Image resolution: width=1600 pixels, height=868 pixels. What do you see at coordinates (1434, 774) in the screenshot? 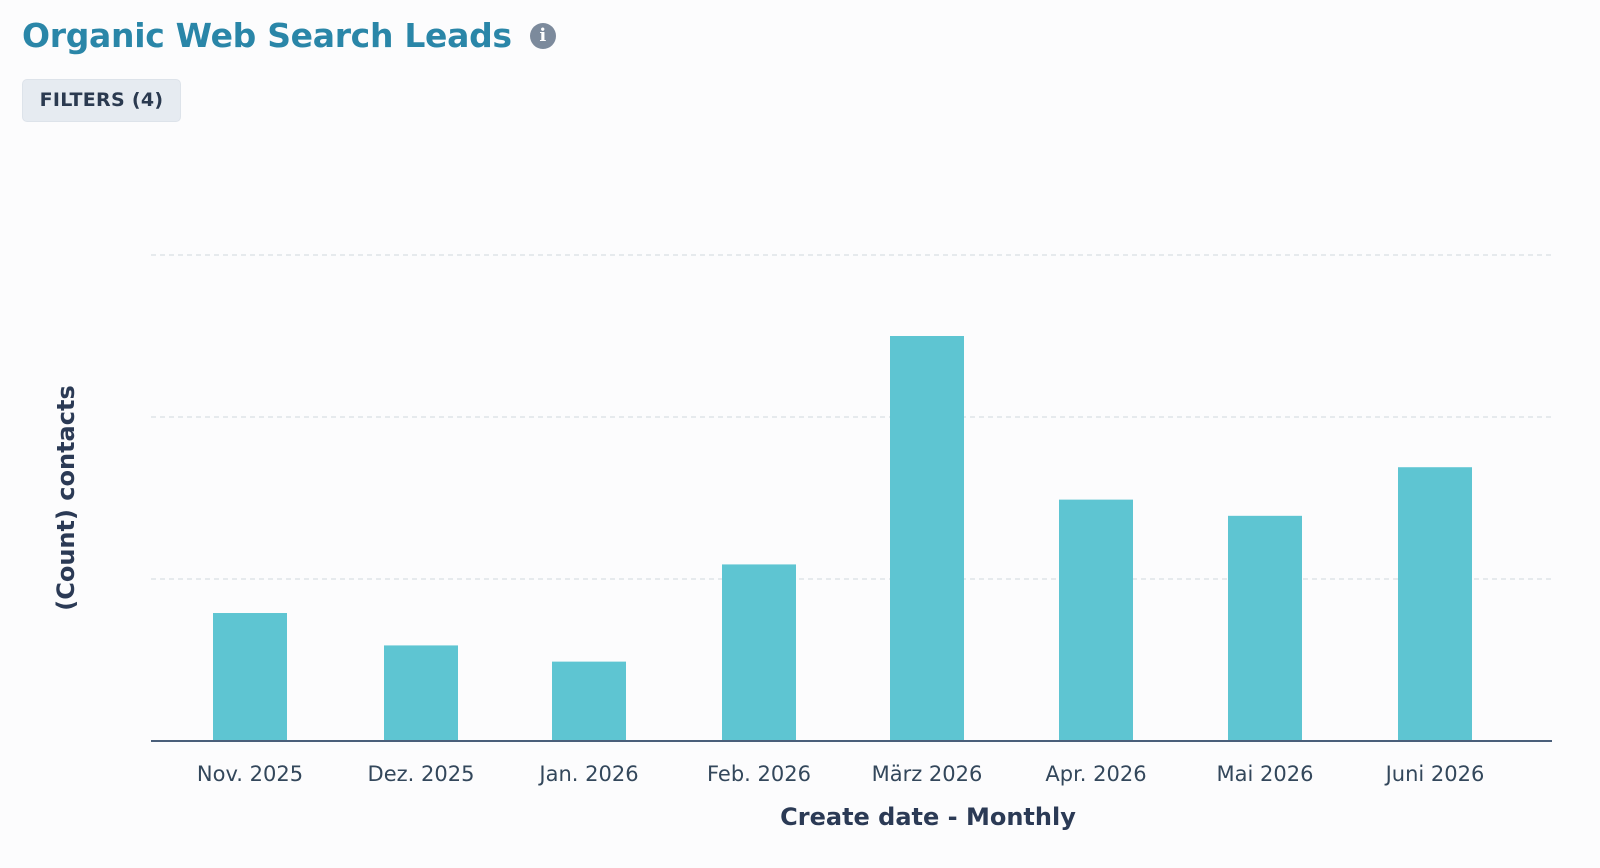
I see `x-tick-label-7: Juni 2026` at bounding box center [1434, 774].